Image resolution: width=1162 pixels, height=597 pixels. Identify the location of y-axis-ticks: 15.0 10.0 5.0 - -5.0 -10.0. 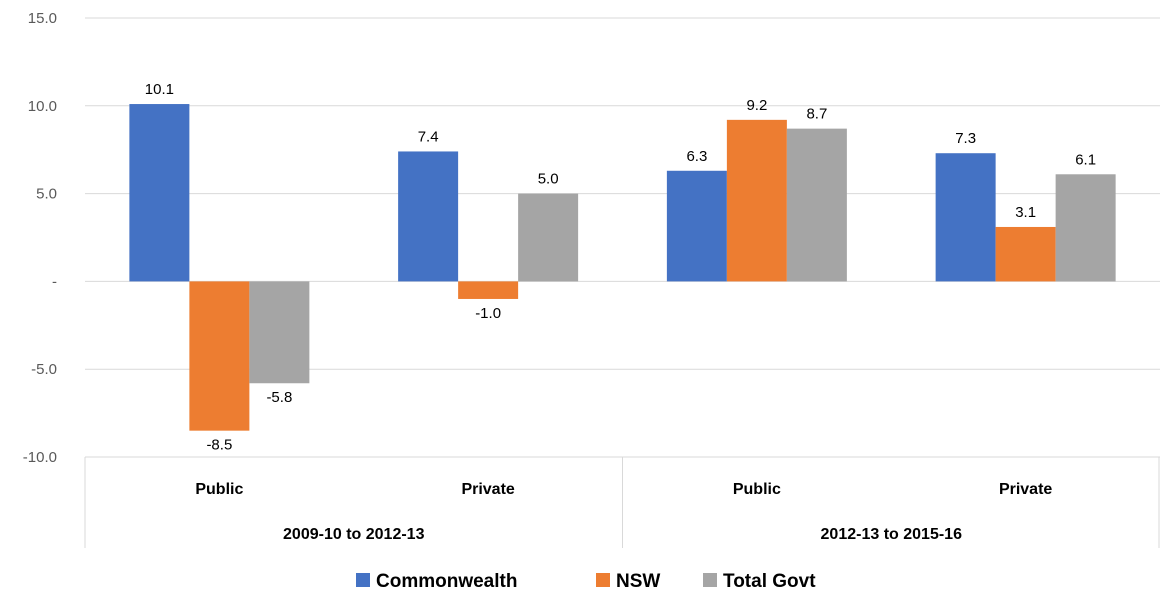
(40, 238).